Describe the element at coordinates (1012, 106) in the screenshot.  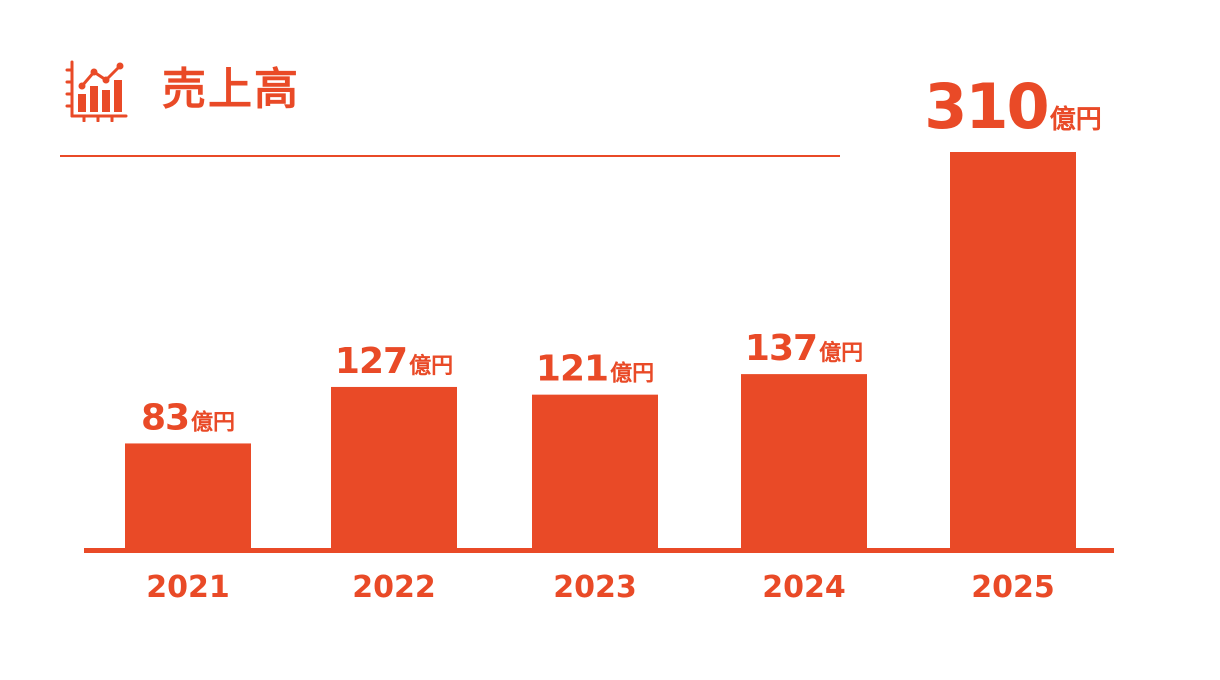
I see `data-label-2025: 310億円` at that location.